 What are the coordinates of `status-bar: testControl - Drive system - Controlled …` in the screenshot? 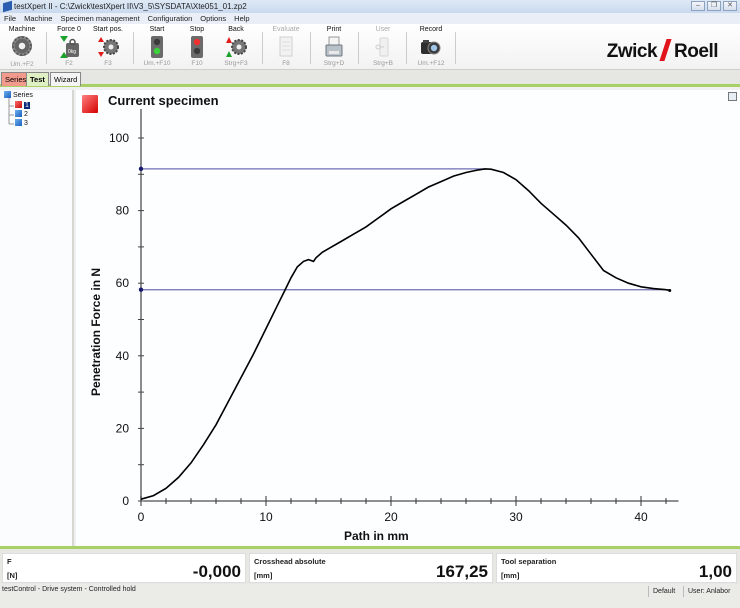 It's located at (370, 596).